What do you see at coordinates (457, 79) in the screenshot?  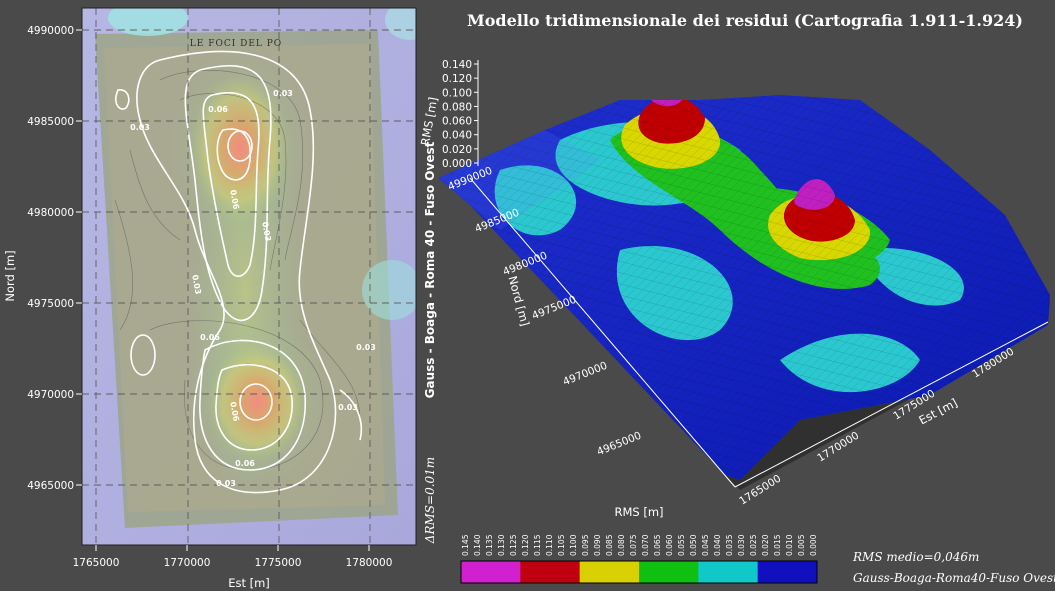 I see `surface-ztick-label: 0.120` at bounding box center [457, 79].